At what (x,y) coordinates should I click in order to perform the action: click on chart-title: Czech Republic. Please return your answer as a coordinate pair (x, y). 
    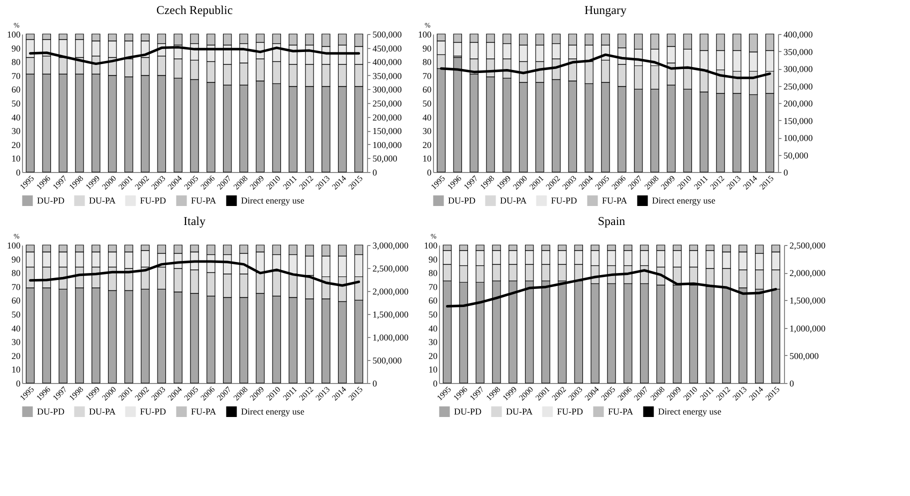
    Looking at the image, I should click on (194, 10).